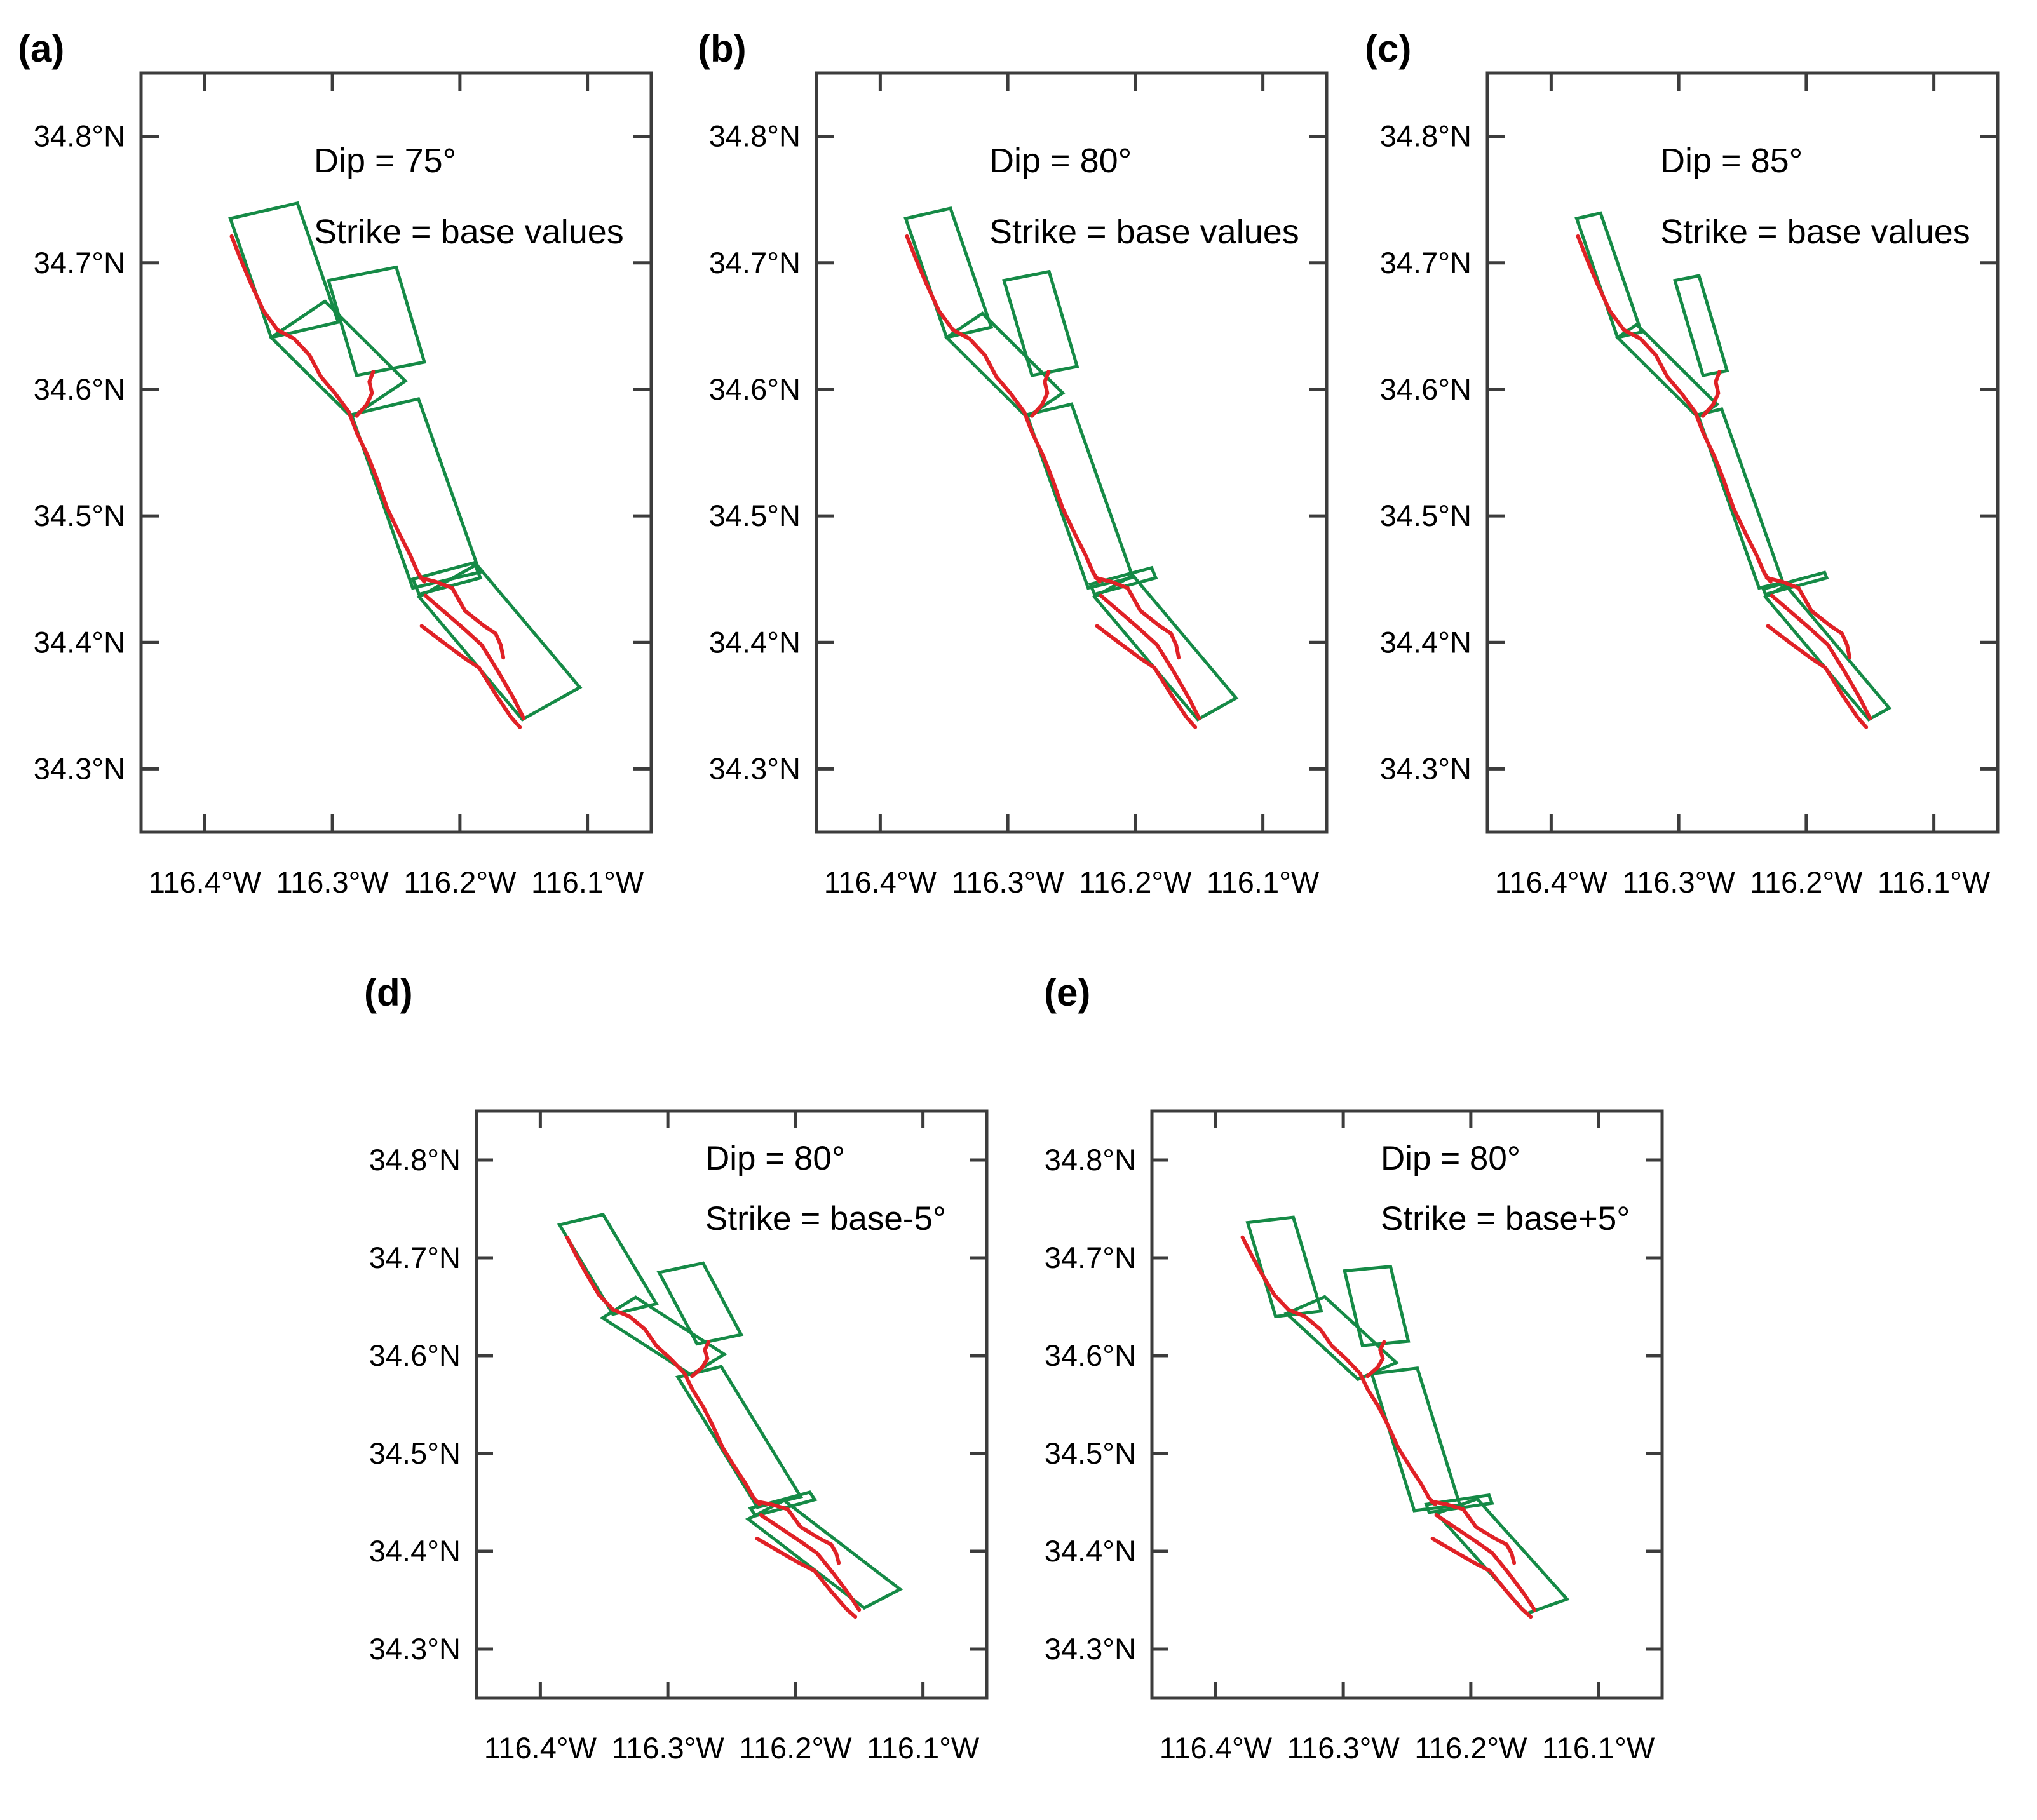  Describe the element at coordinates (722, 49) in the screenshot. I see `panel-b-letter: (b)` at that location.